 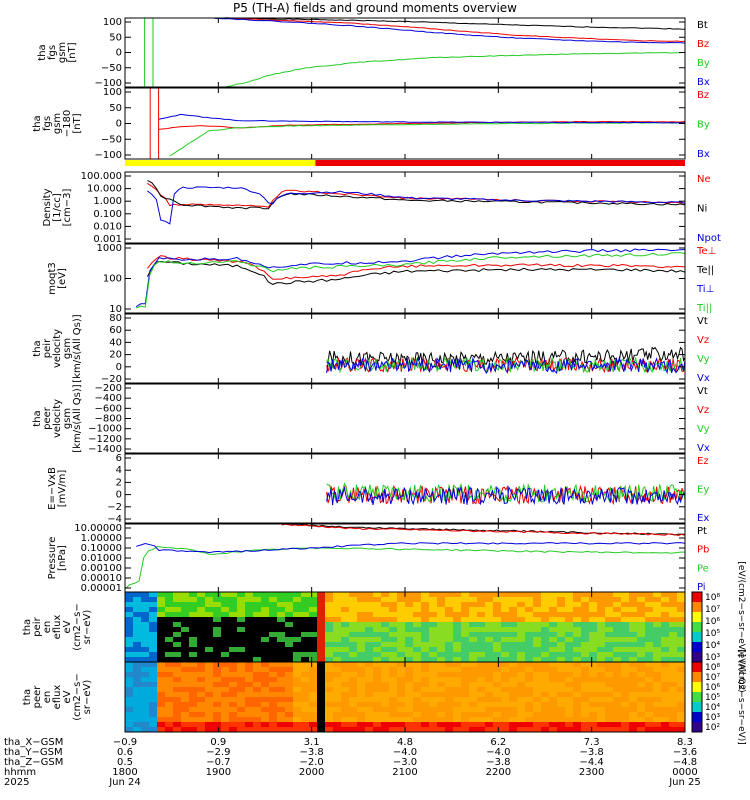 I want to click on colorbar-tick-label: 10⁴, so click(x=712, y=646).